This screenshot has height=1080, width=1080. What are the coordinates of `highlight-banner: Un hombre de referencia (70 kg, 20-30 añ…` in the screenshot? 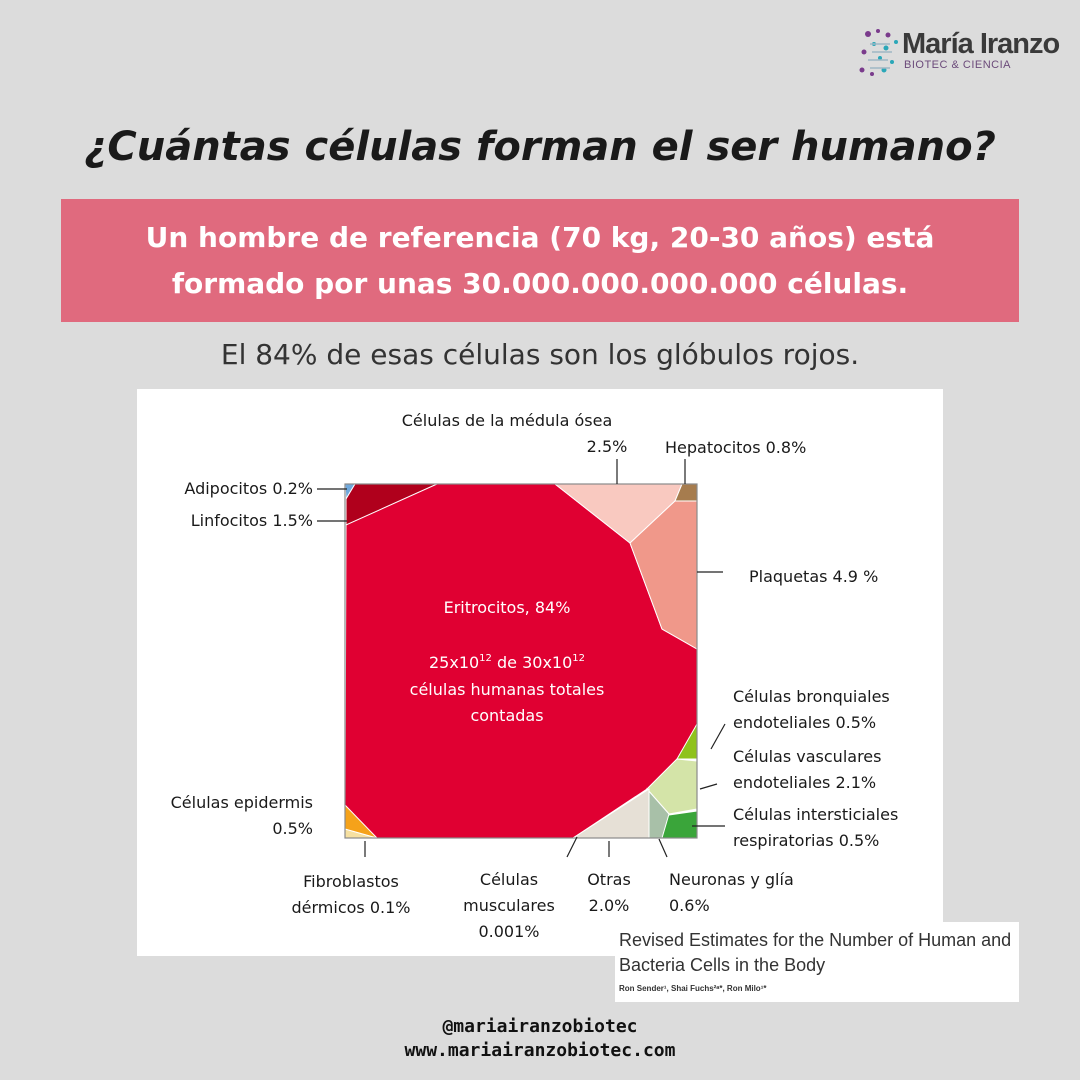 It's located at (540, 260).